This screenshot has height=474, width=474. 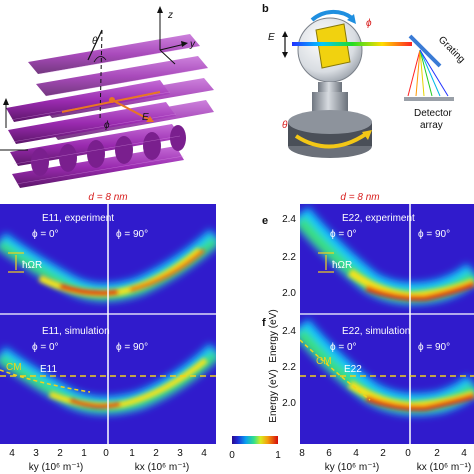 I want to click on left-kx-tick: 2, so click(x=156, y=453).